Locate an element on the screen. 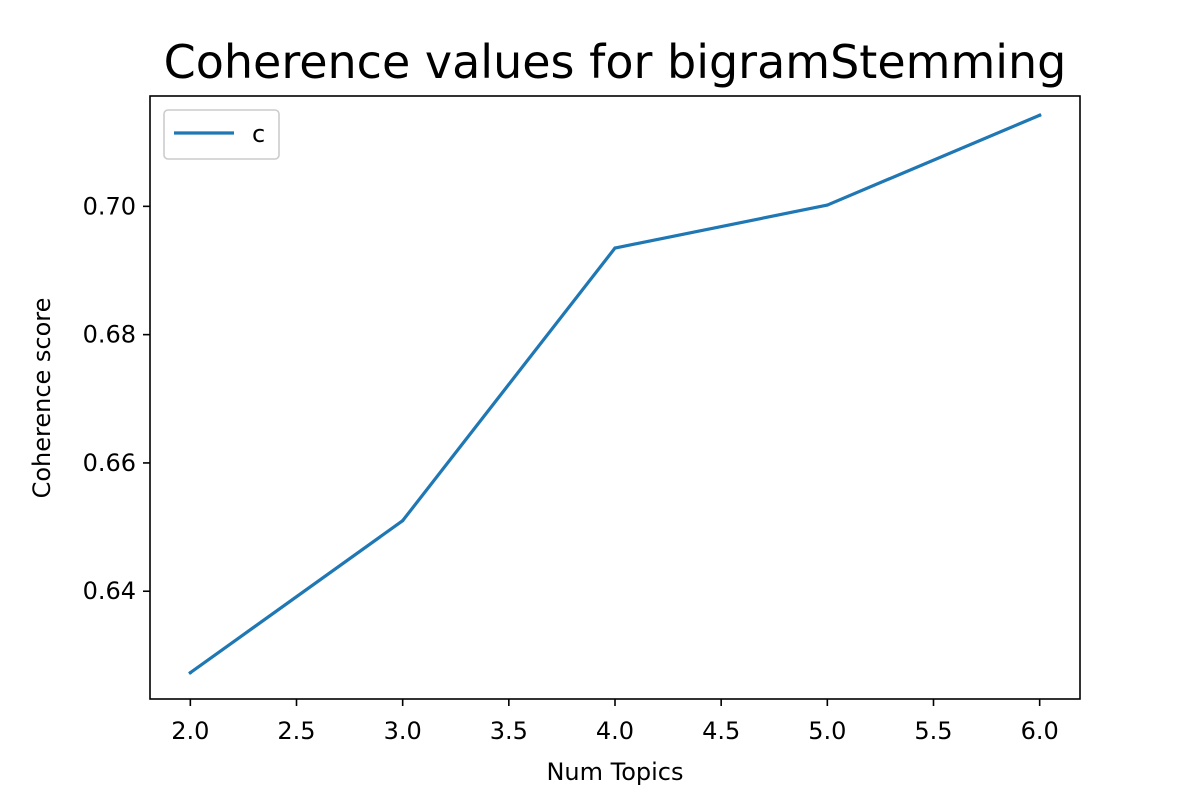 The image size is (1200, 800). y-tick-label: 0.68 is located at coordinates (109, 335).